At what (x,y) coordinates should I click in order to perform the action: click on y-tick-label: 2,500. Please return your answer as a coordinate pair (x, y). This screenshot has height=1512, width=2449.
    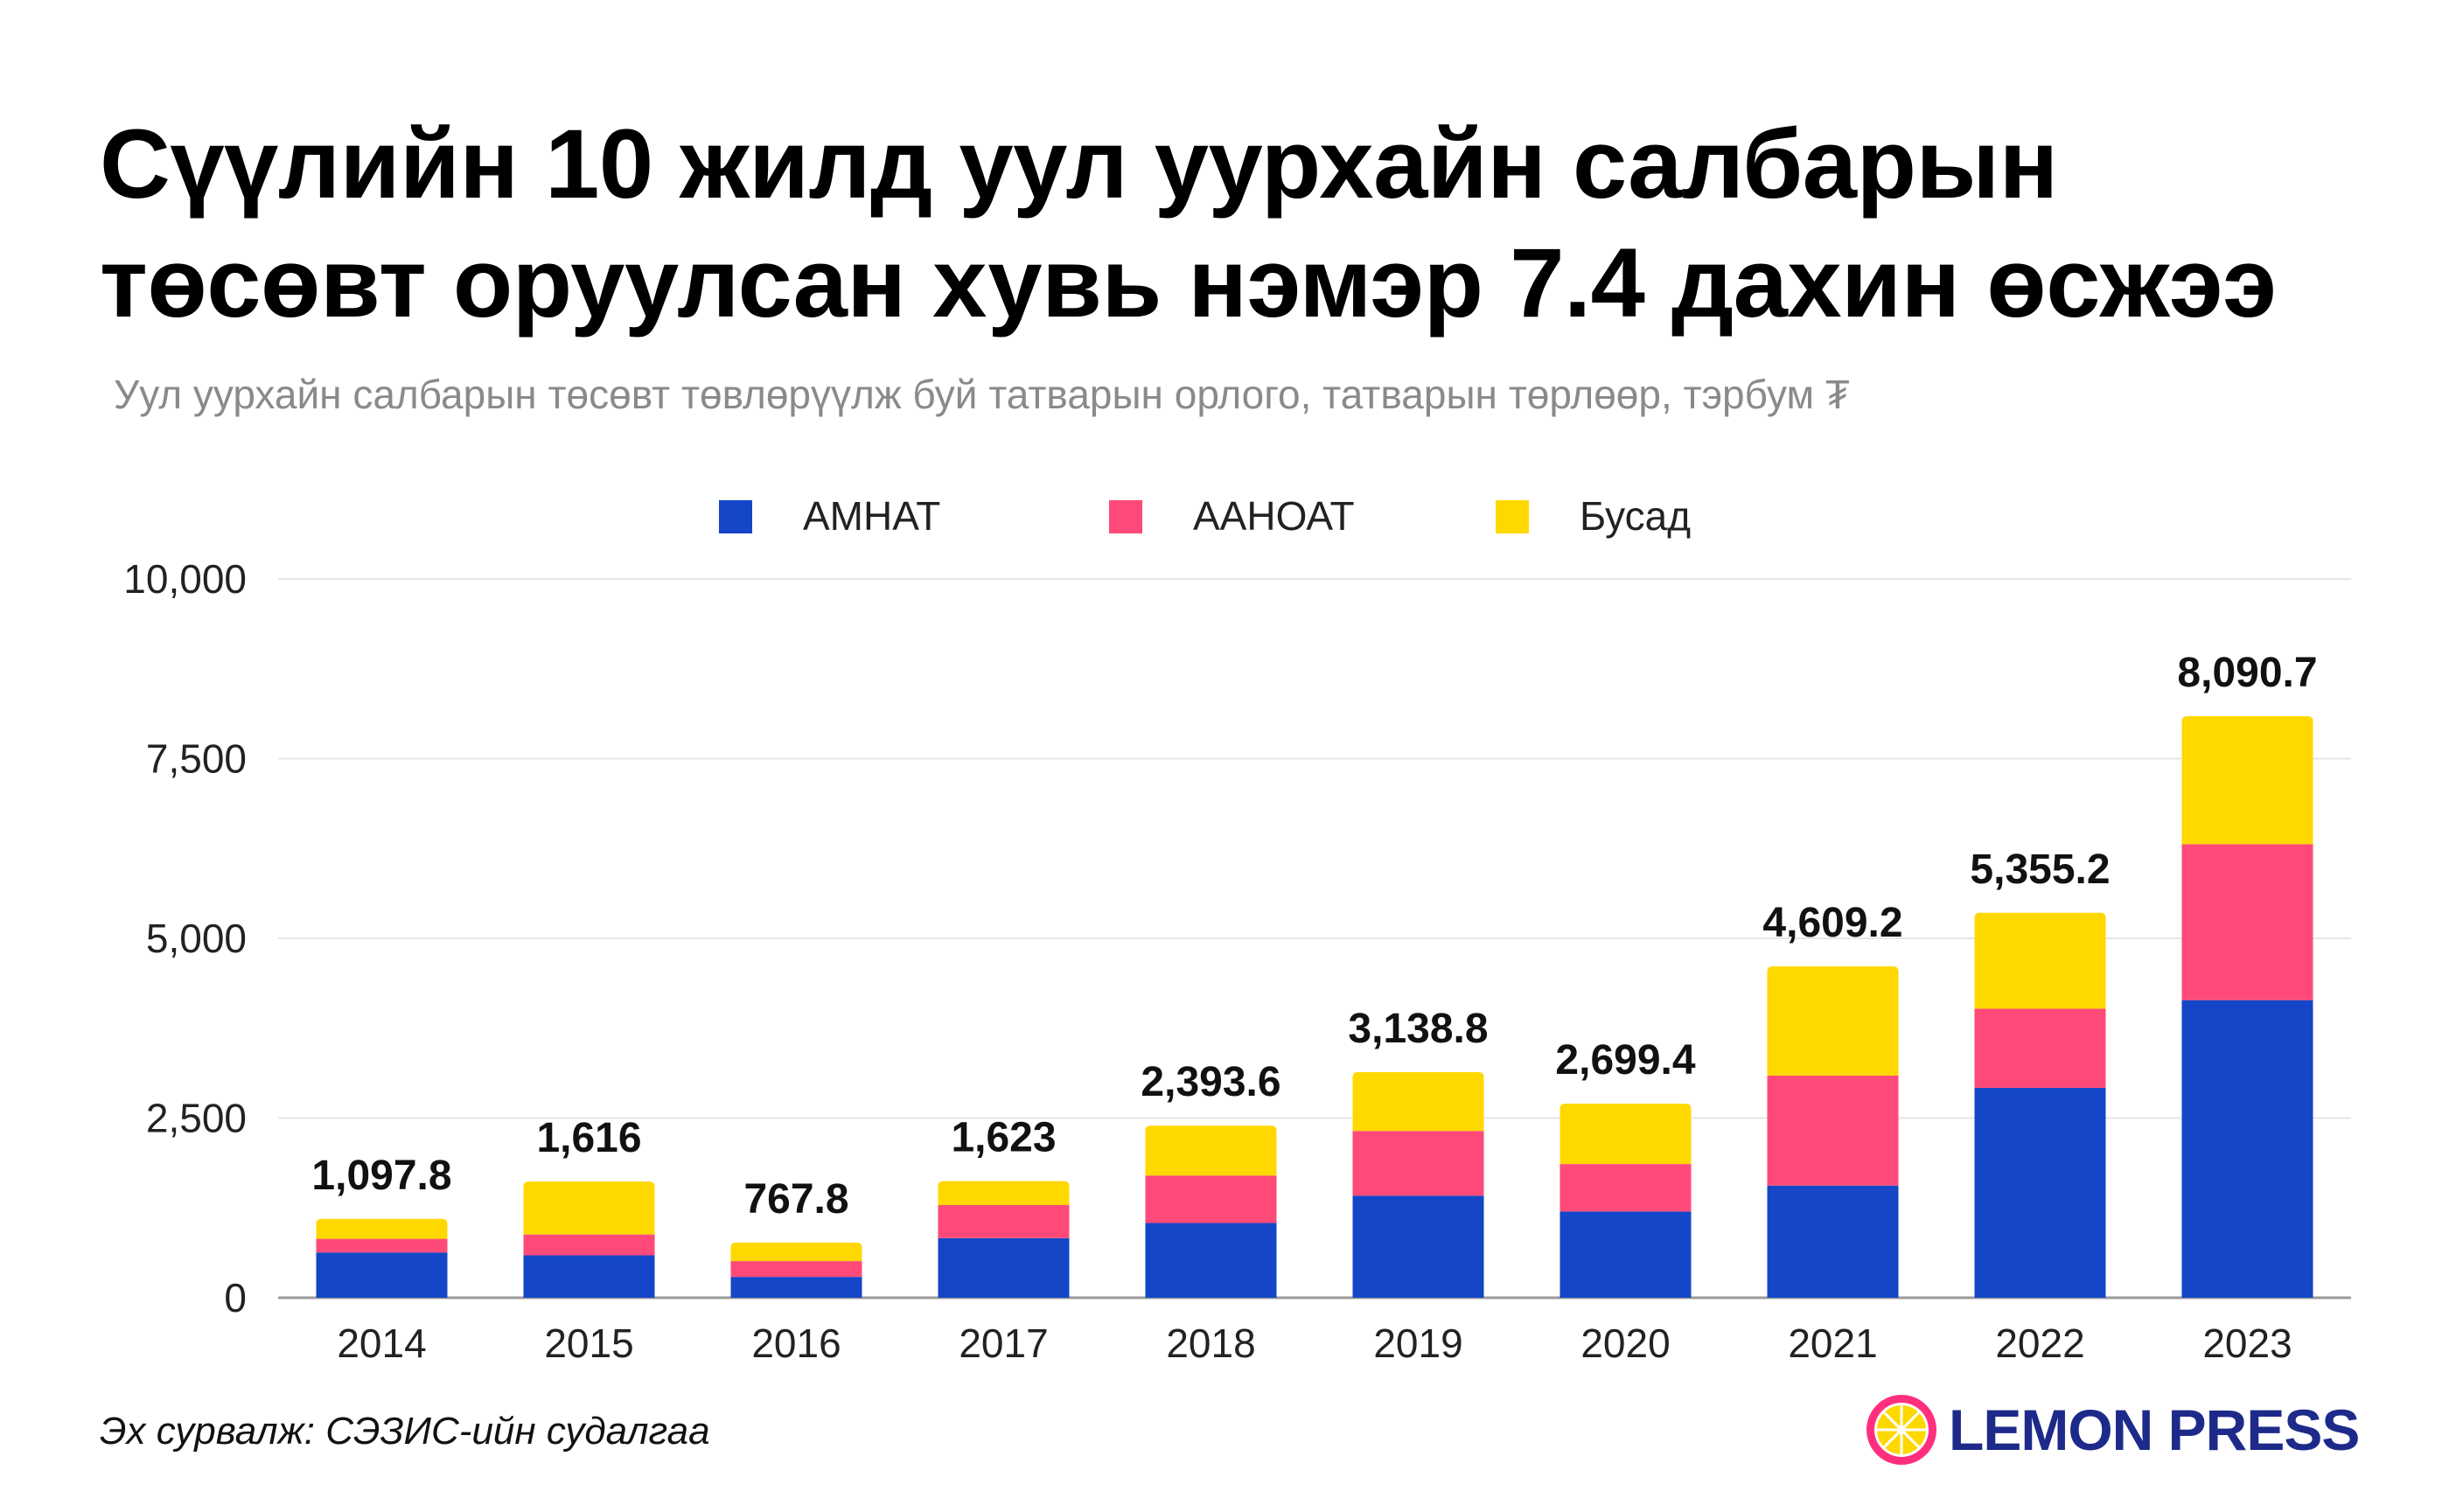
    Looking at the image, I should click on (196, 1119).